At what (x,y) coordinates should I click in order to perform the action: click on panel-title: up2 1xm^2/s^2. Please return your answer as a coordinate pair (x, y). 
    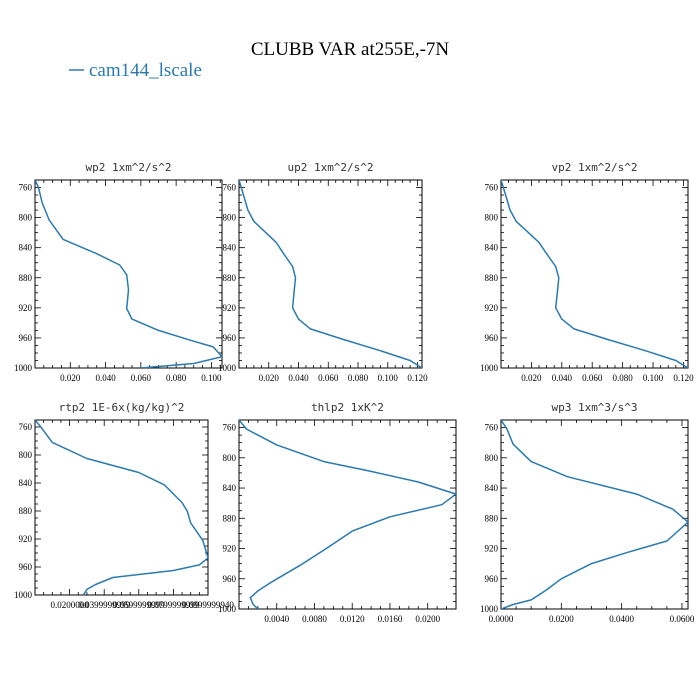
    Looking at the image, I should click on (330, 167).